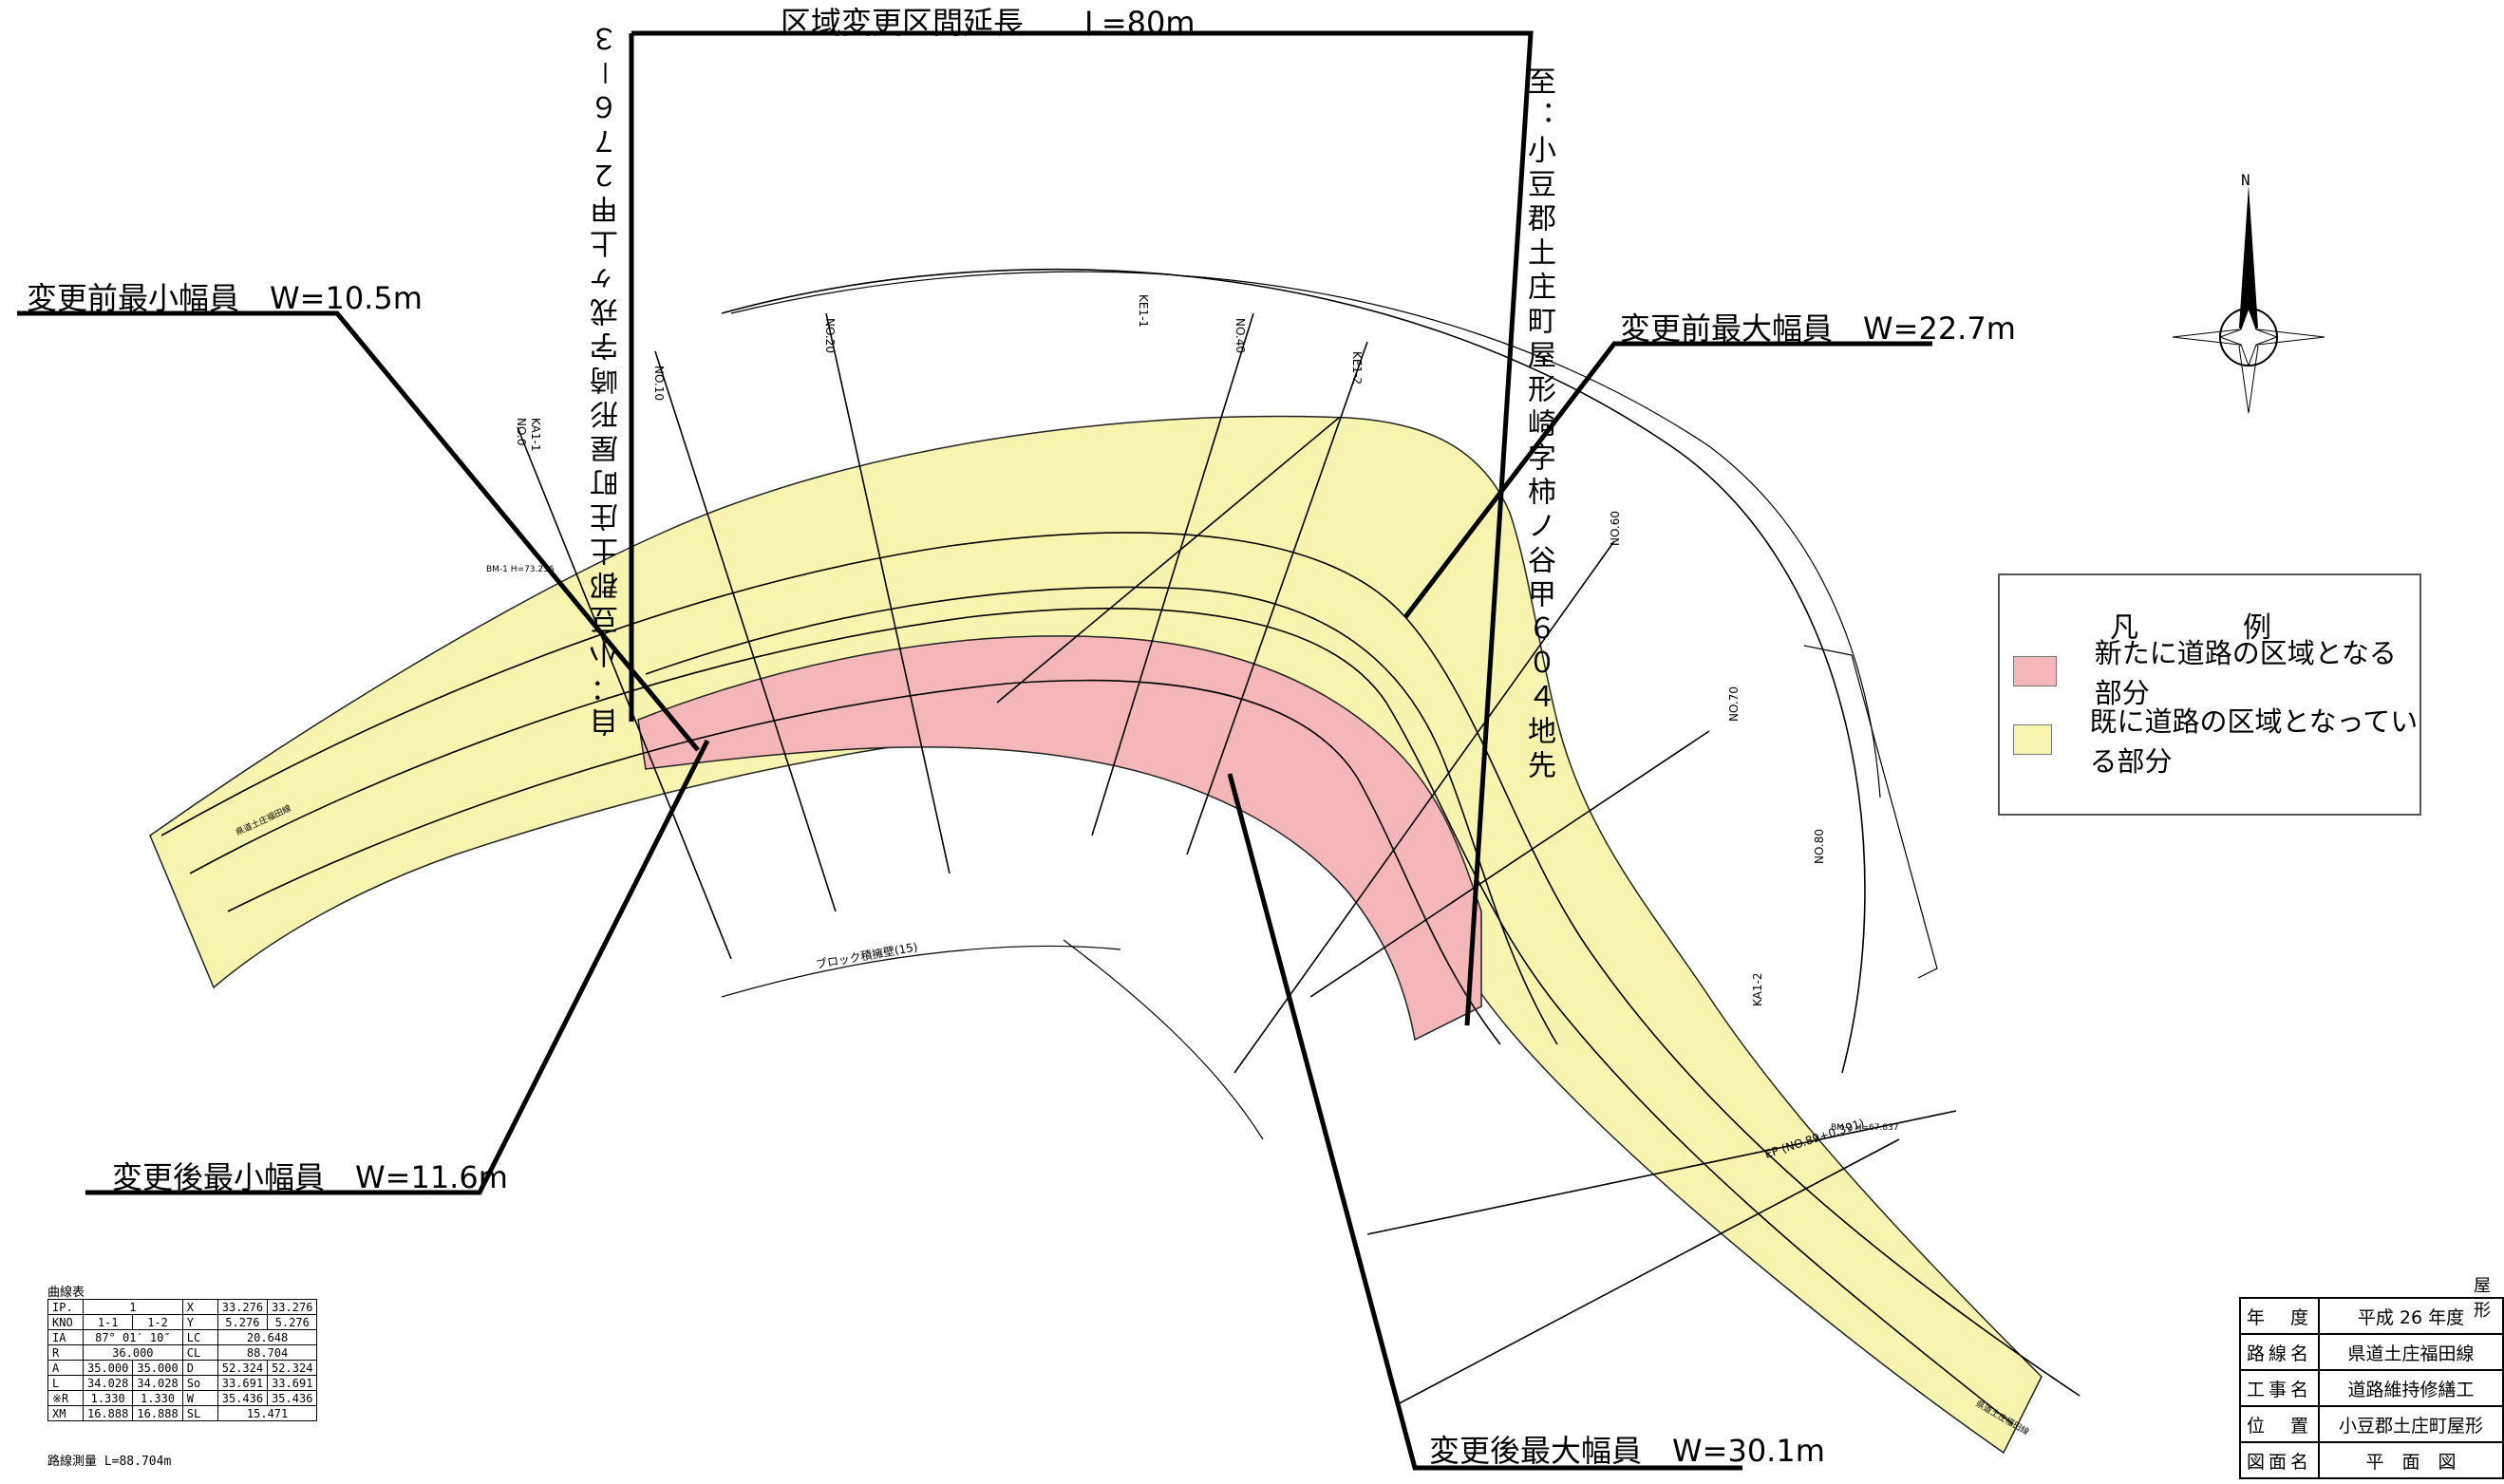 This screenshot has height=1484, width=2504. I want to click on from-location-label: 自：小豆郡土庄町屋形崎字戎ヶ上甲２７６－３, so click(607, 378).